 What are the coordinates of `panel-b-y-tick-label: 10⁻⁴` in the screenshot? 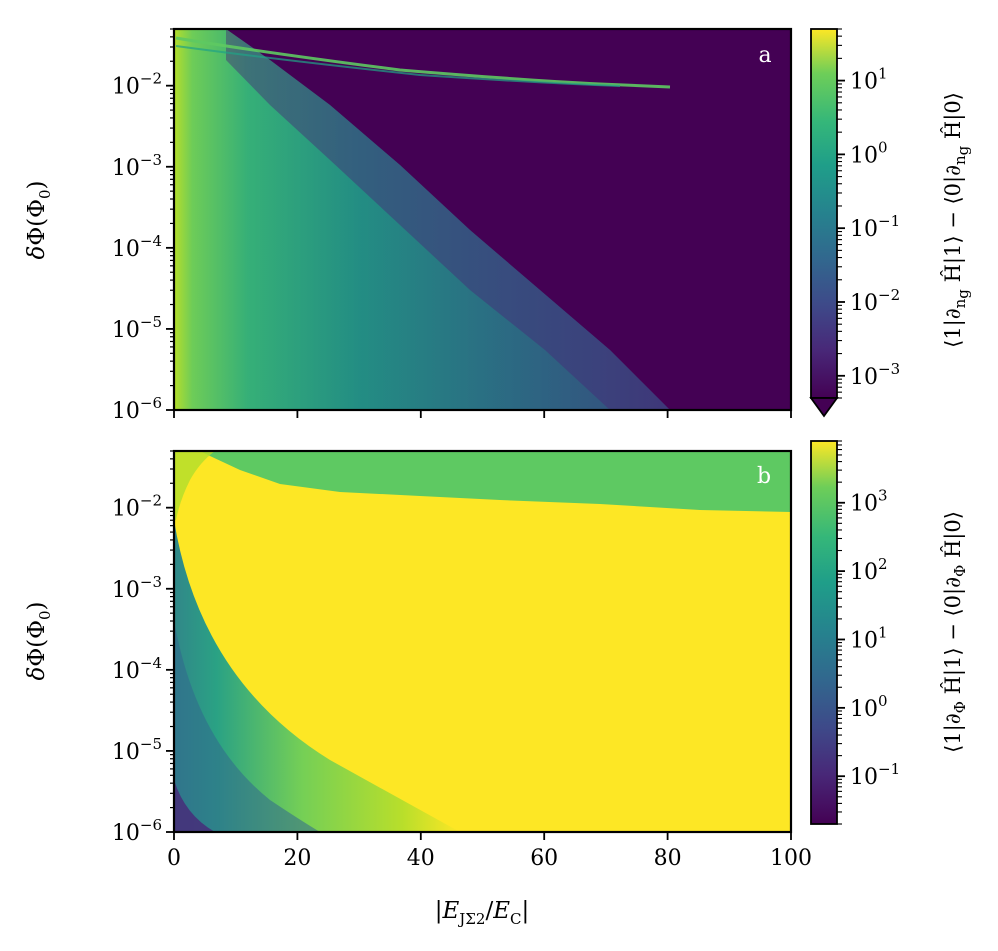 It's located at (137, 669).